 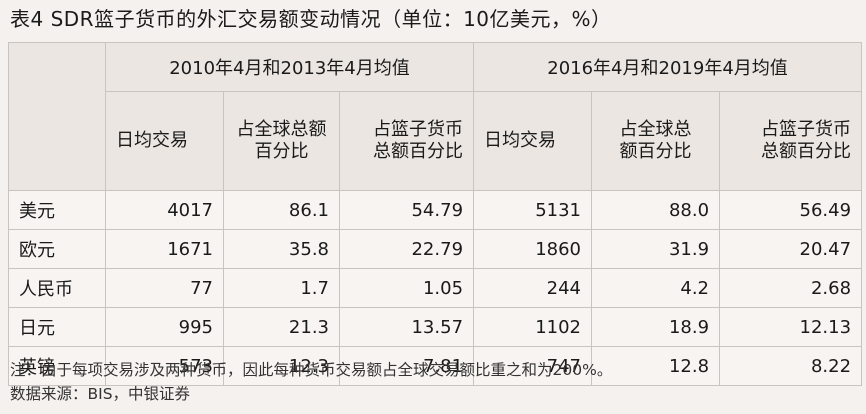 I want to click on value-cell: 35.8, so click(x=281, y=249).